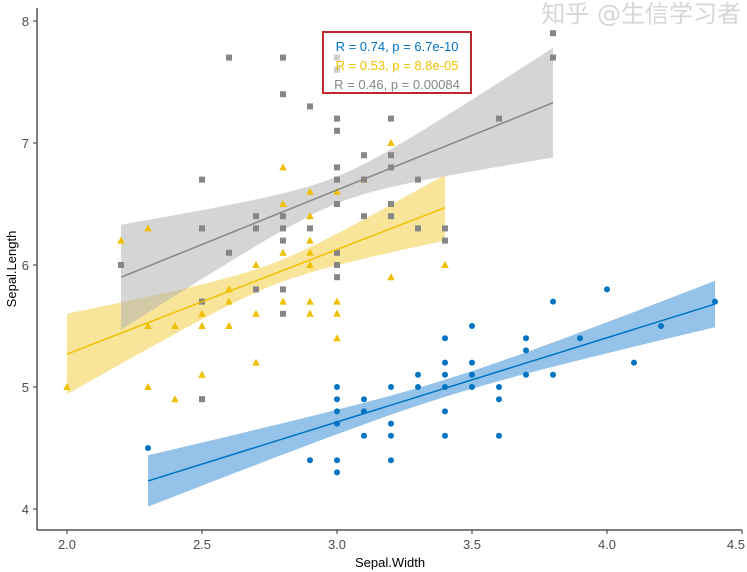 This screenshot has height=572, width=747. What do you see at coordinates (337, 544) in the screenshot?
I see `x-tick-label: 3.0` at bounding box center [337, 544].